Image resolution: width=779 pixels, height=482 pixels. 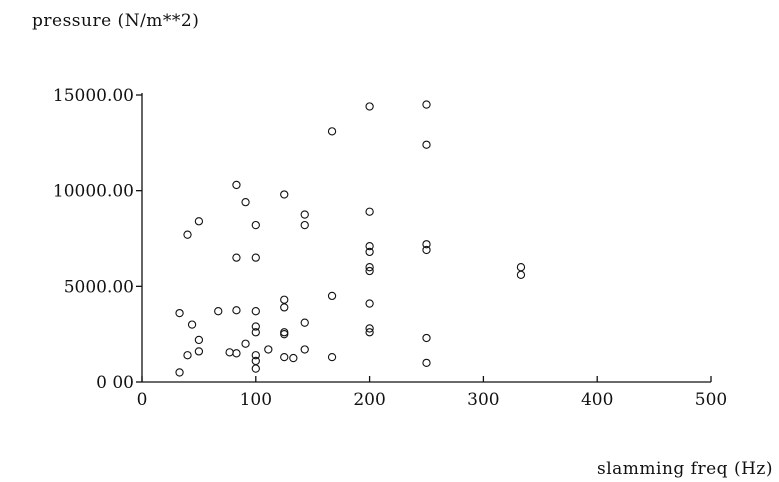 I want to click on x-axis-label: slamming freq (Hz), so click(x=685, y=469).